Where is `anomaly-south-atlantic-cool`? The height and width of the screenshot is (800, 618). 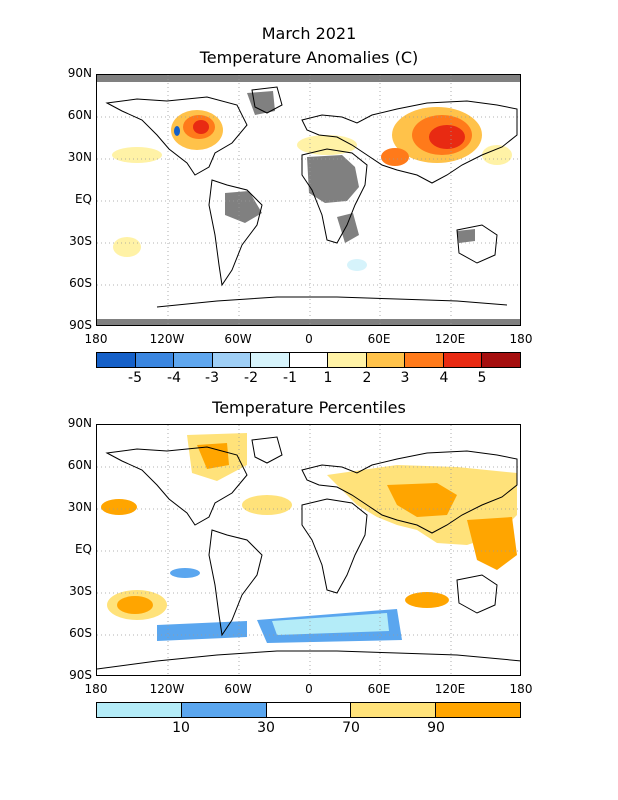
anomaly-south-atlantic-cool is located at coordinates (357, 265).